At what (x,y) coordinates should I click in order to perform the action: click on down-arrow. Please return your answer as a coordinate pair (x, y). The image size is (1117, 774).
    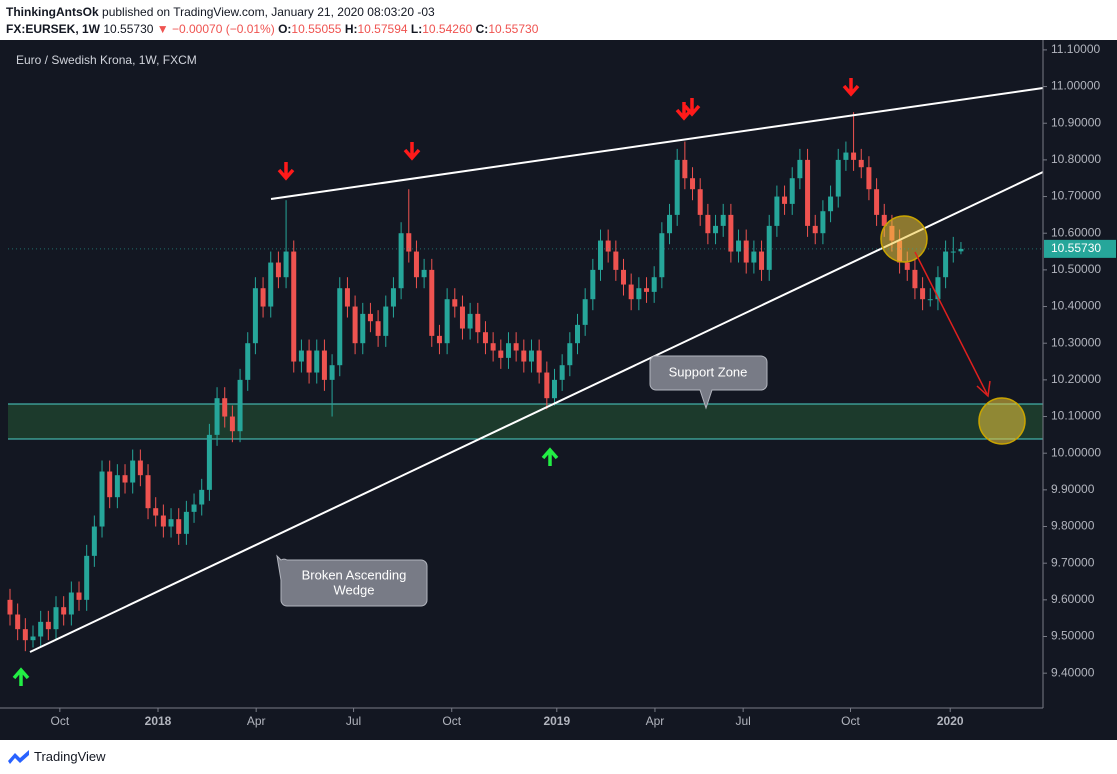
    Looking at the image, I should click on (412, 151).